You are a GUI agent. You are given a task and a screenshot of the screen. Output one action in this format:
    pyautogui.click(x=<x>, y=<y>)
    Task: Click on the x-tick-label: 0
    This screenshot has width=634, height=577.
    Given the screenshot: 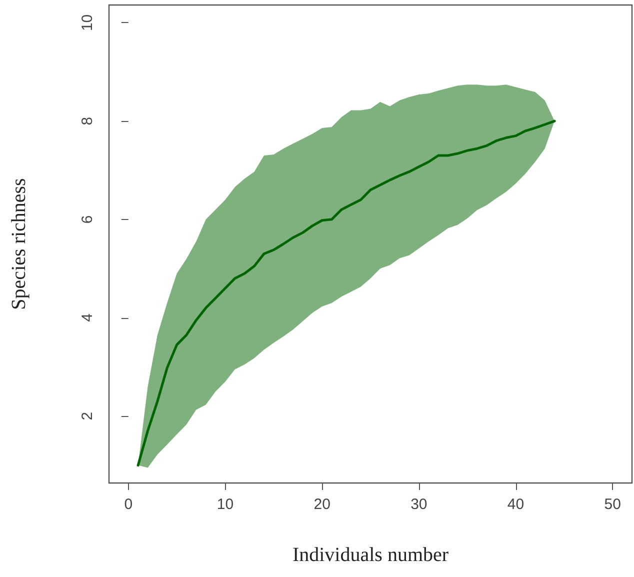 What is the action you would take?
    pyautogui.click(x=128, y=504)
    